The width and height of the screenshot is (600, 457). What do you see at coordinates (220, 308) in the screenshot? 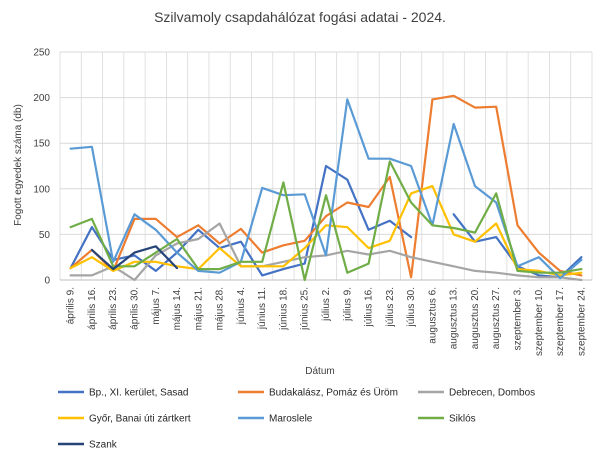
I see `x-tick-label: május 28.` at bounding box center [220, 308].